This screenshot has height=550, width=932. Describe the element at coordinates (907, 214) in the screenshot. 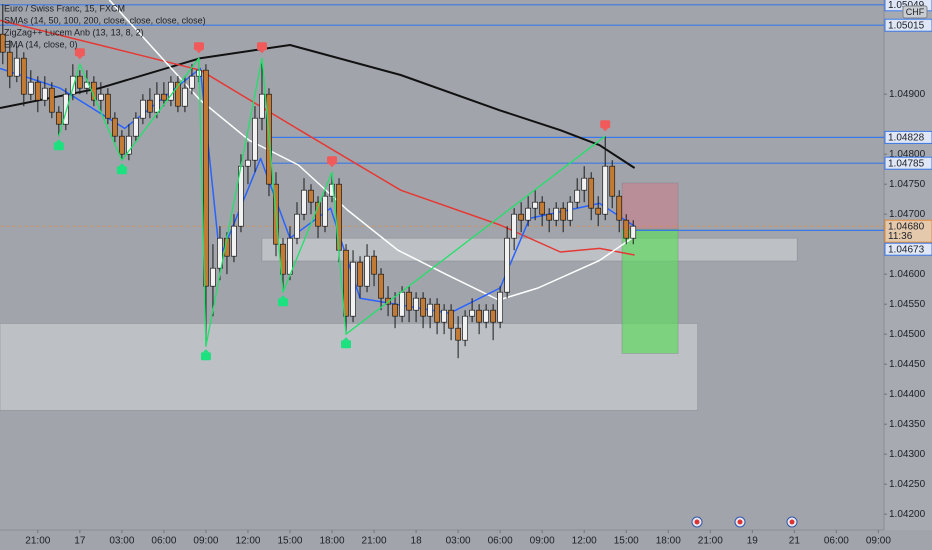

I see `y-tick-label: 1.04700` at that location.